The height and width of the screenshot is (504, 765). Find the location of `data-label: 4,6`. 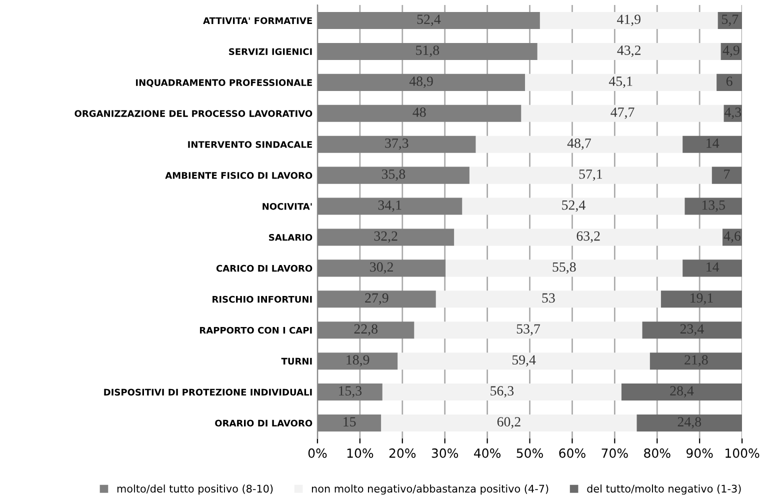

data-label: 4,6 is located at coordinates (732, 237).